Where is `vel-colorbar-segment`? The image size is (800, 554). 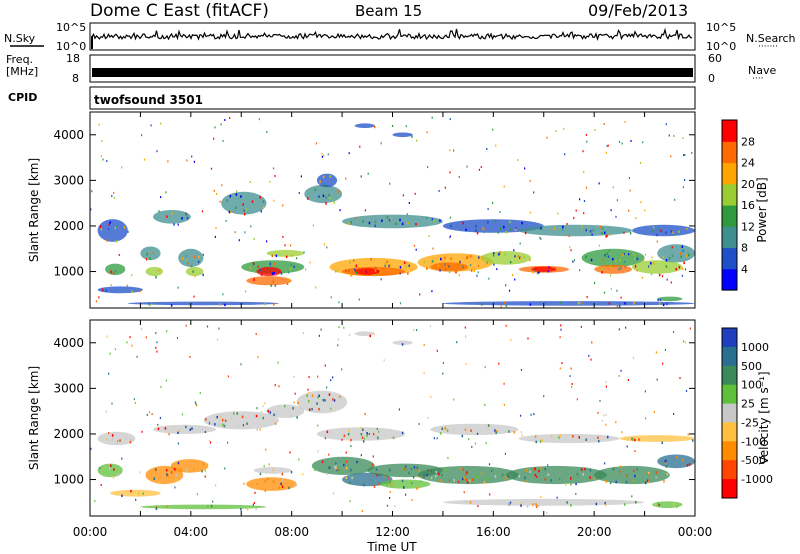
vel-colorbar-segment is located at coordinates (729, 488).